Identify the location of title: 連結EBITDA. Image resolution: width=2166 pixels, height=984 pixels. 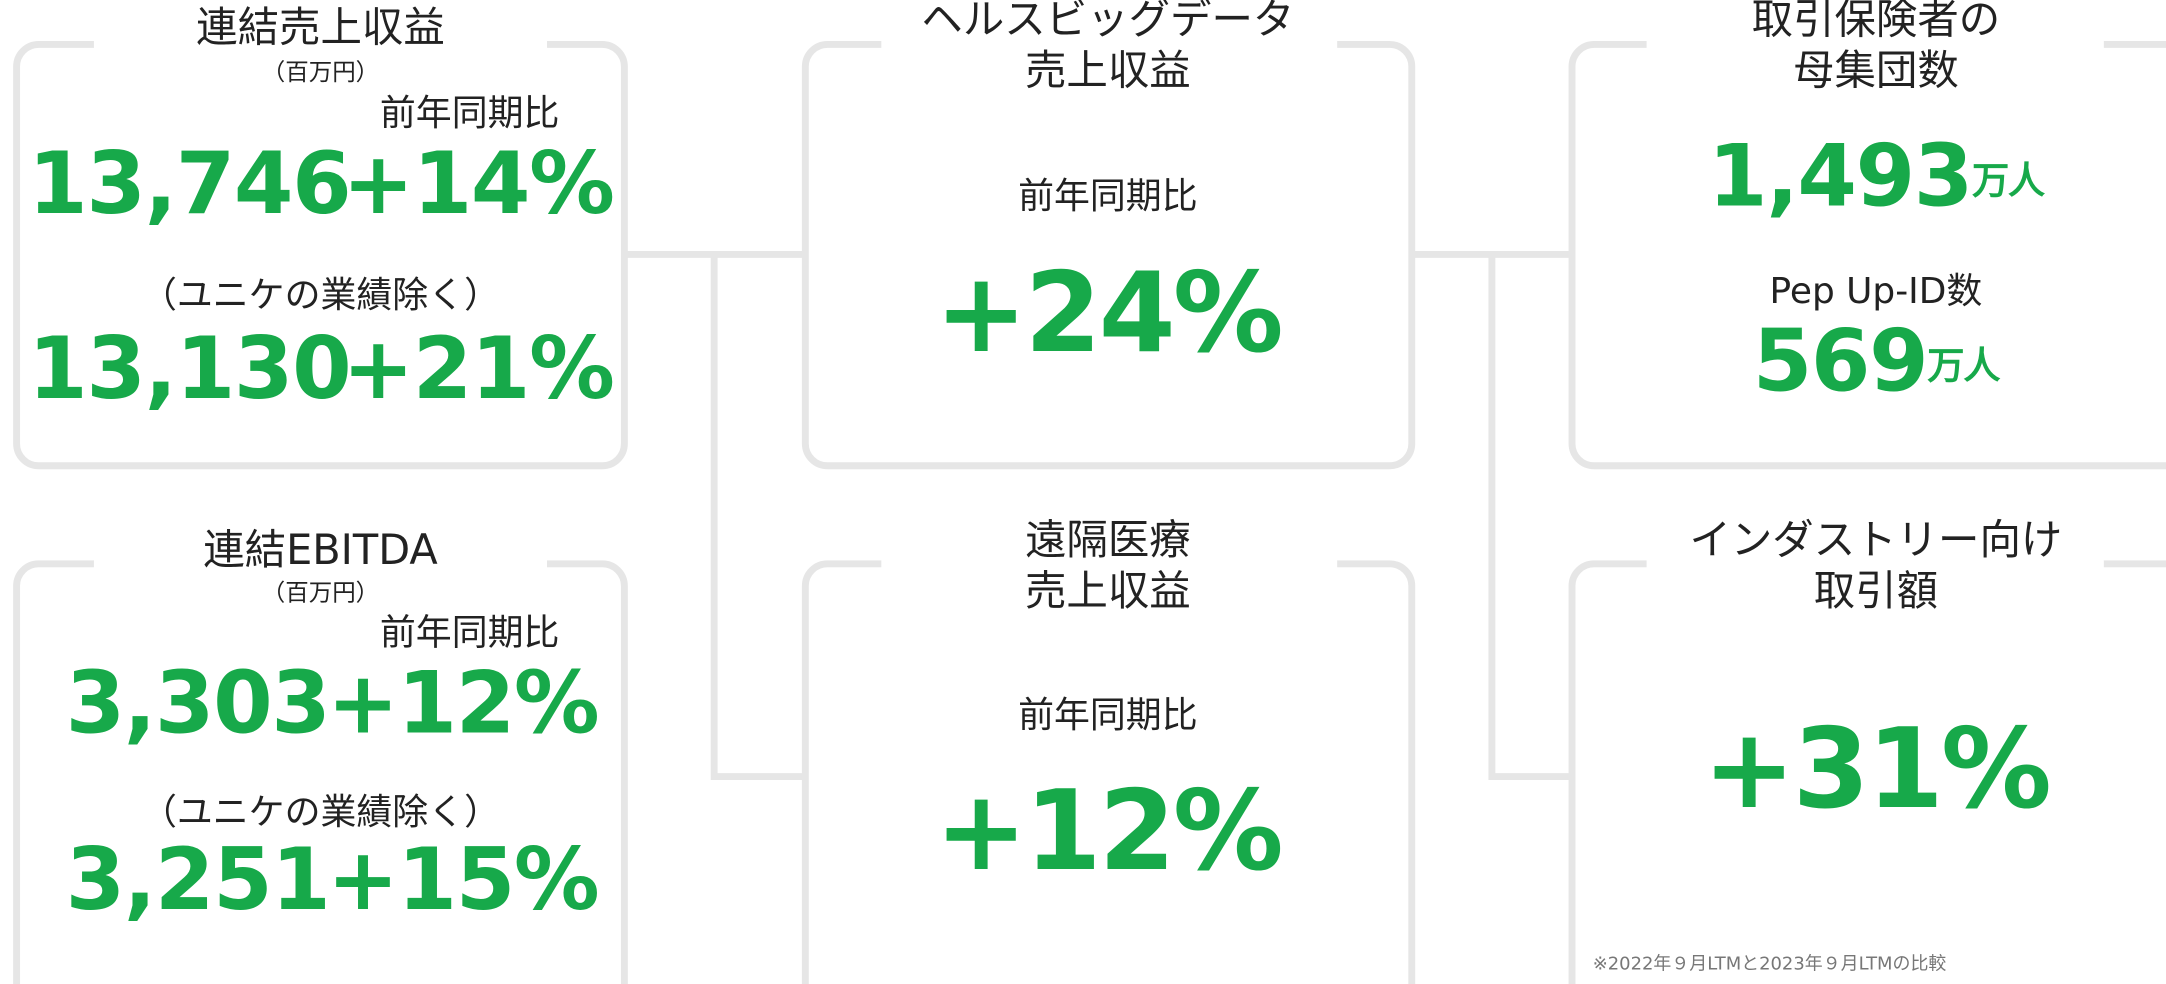
(320, 550).